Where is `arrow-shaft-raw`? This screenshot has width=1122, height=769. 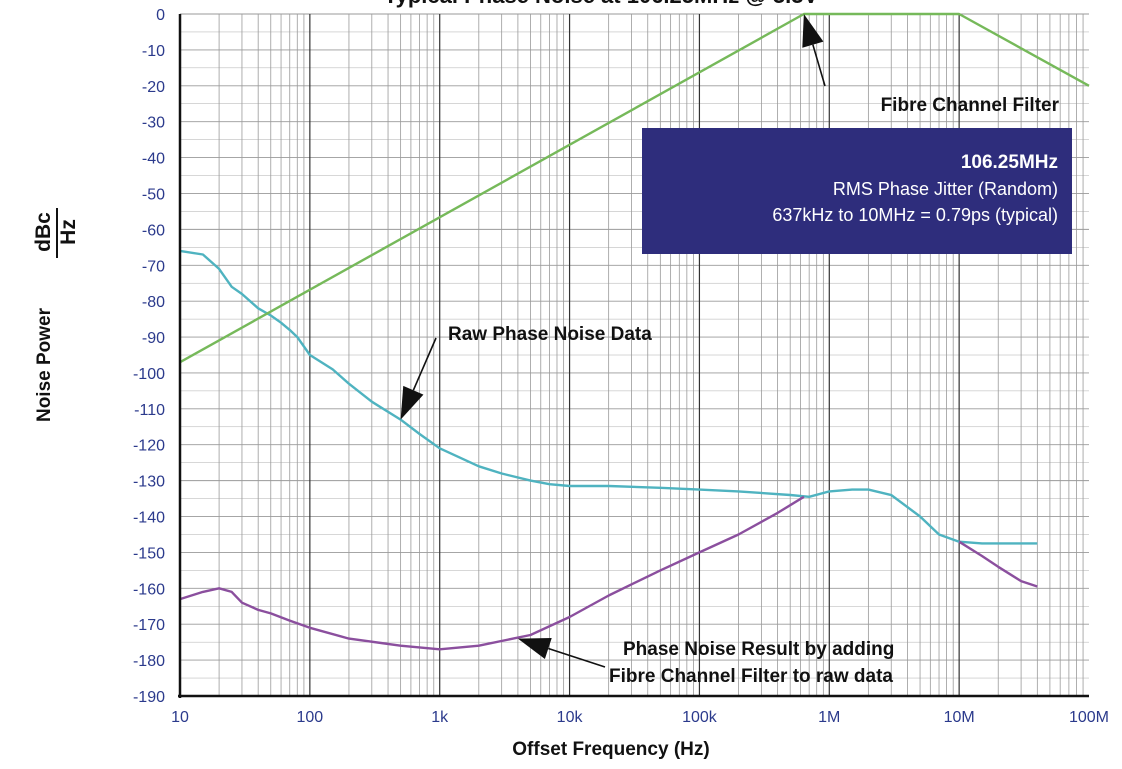
arrow-shaft-raw is located at coordinates (424, 364).